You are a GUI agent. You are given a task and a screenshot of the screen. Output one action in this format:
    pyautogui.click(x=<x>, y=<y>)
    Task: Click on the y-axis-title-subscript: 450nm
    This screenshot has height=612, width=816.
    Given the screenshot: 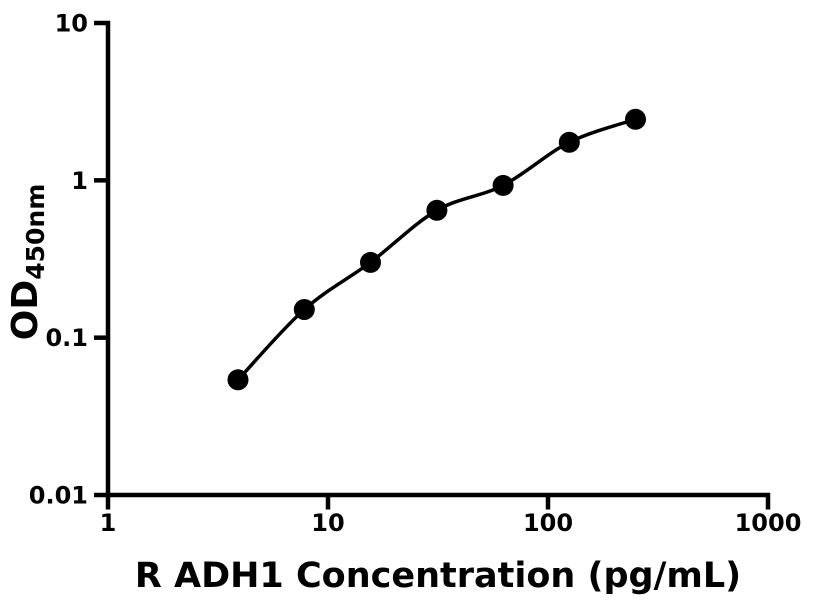 What is the action you would take?
    pyautogui.click(x=35, y=231)
    